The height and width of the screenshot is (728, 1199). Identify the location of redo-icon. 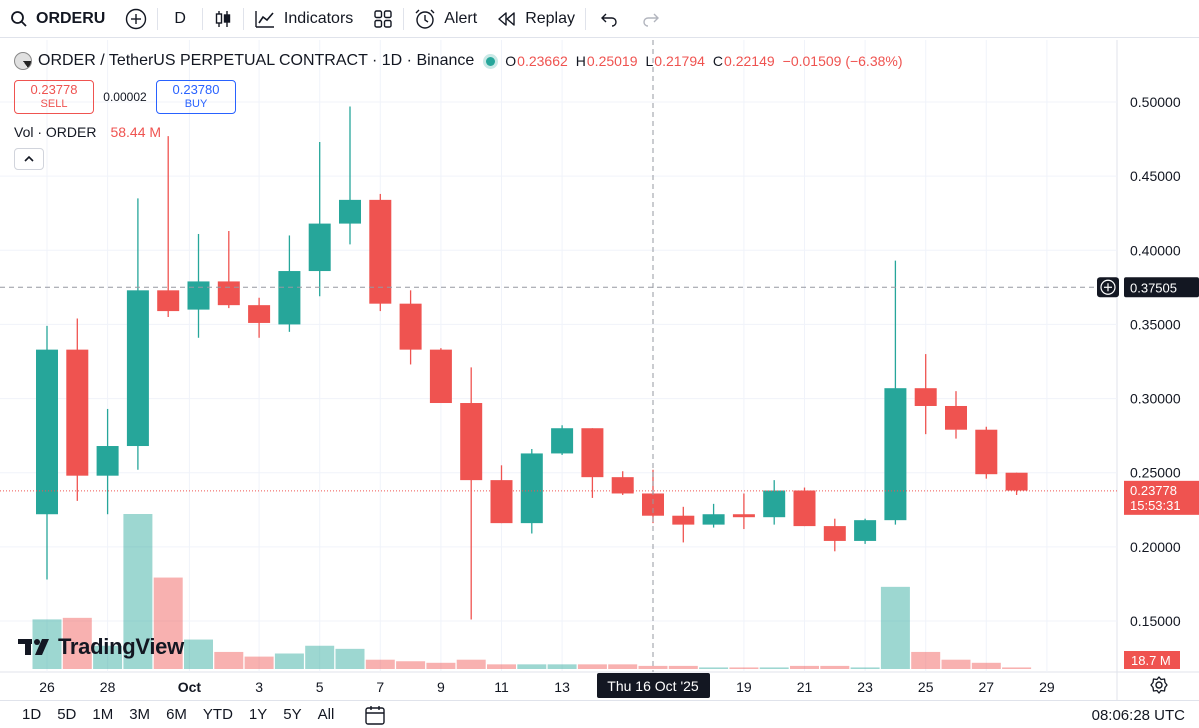
(651, 20).